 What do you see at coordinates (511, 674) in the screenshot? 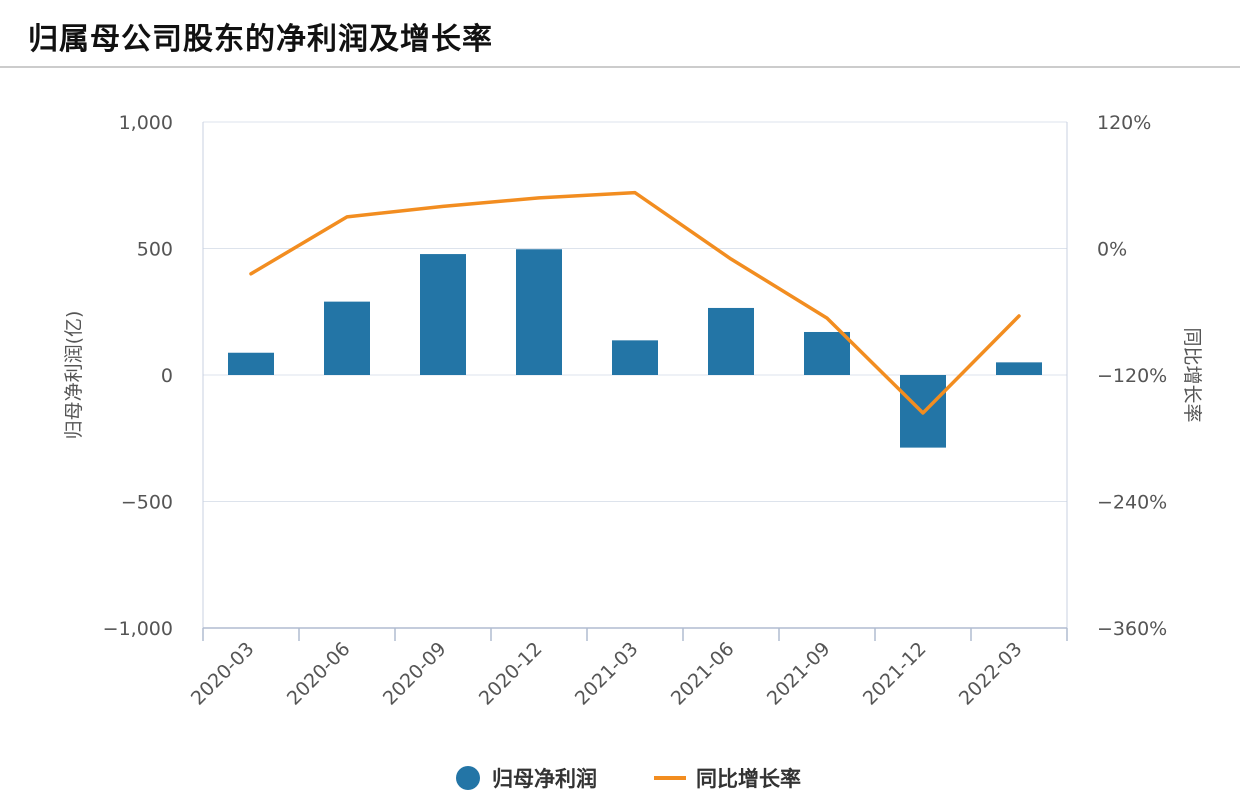
I see `x-tick-label: 2020-12` at bounding box center [511, 674].